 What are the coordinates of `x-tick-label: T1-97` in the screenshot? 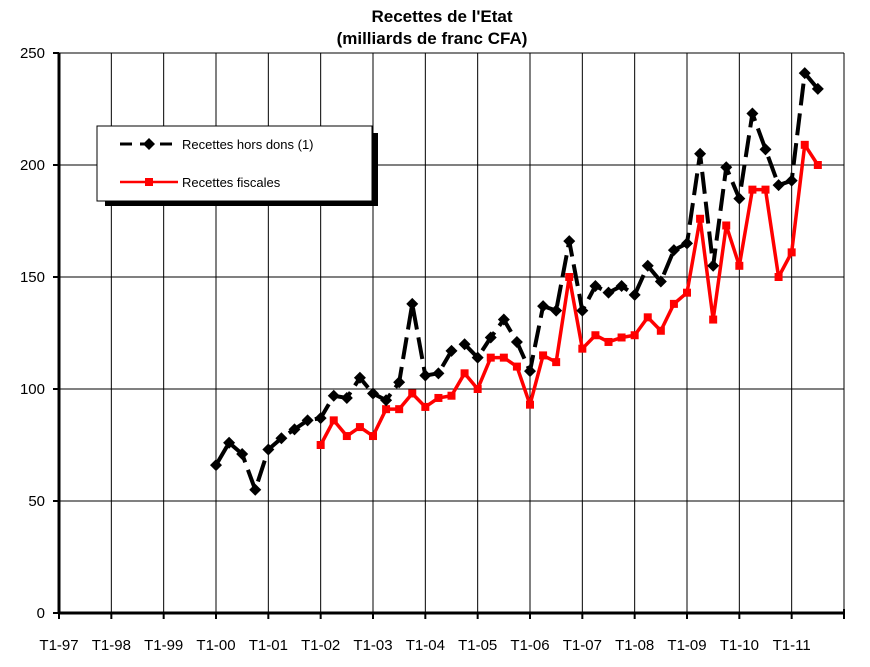 It's located at (58, 645).